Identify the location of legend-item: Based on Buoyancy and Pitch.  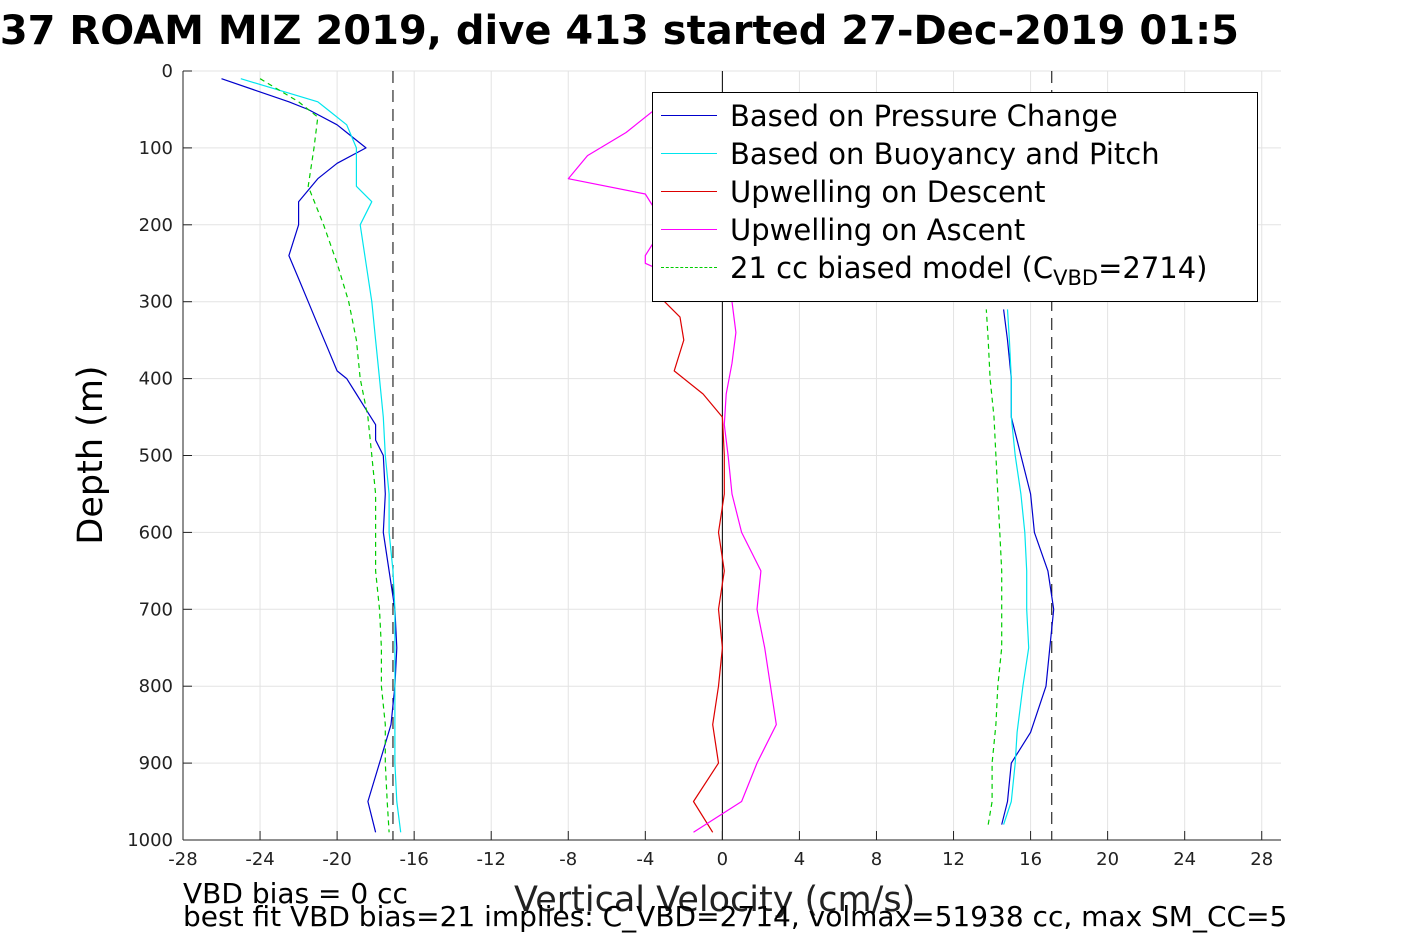
(955, 154).